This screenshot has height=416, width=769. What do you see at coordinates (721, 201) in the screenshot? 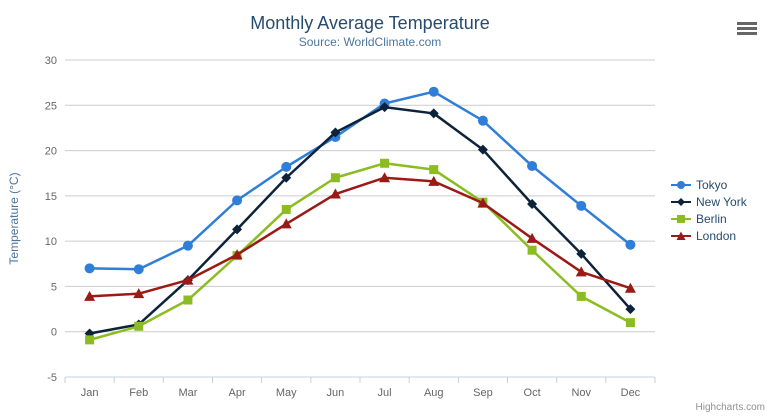
I see `legend-label-new-york: New York` at bounding box center [721, 201].